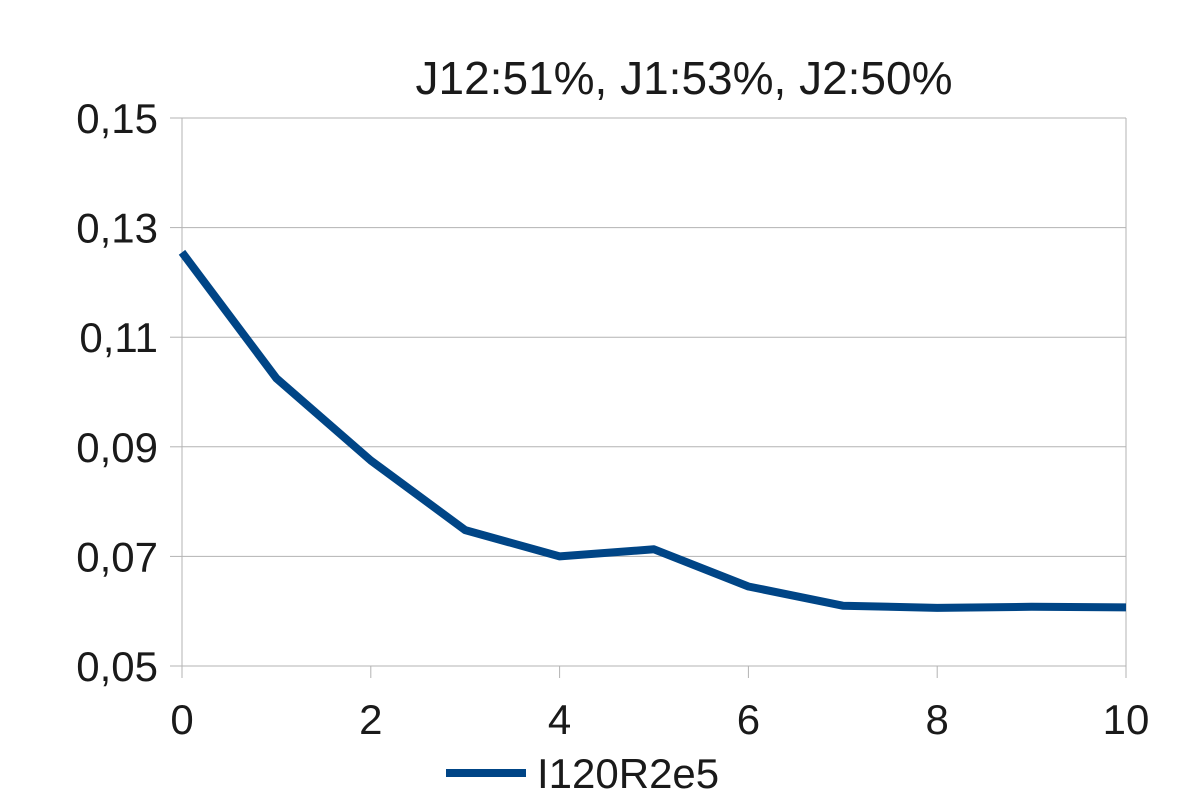 This screenshot has height=801, width=1200. What do you see at coordinates (370, 719) in the screenshot?
I see `x-tick-label: 2` at bounding box center [370, 719].